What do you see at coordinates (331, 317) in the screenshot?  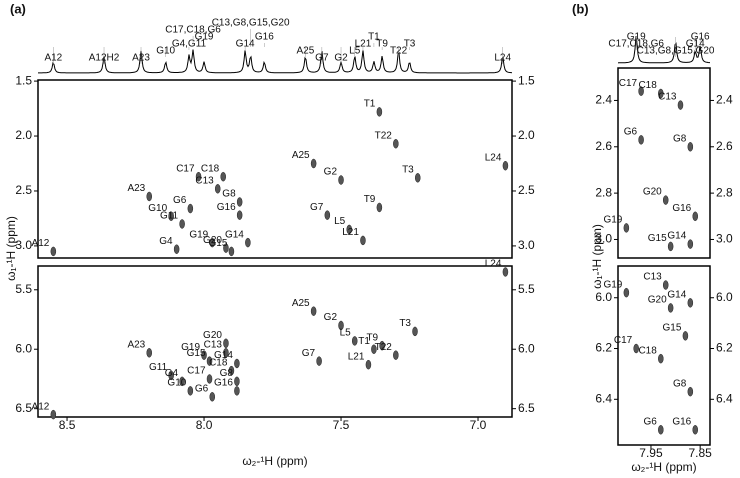 I see `peak-label: G2` at bounding box center [331, 317].